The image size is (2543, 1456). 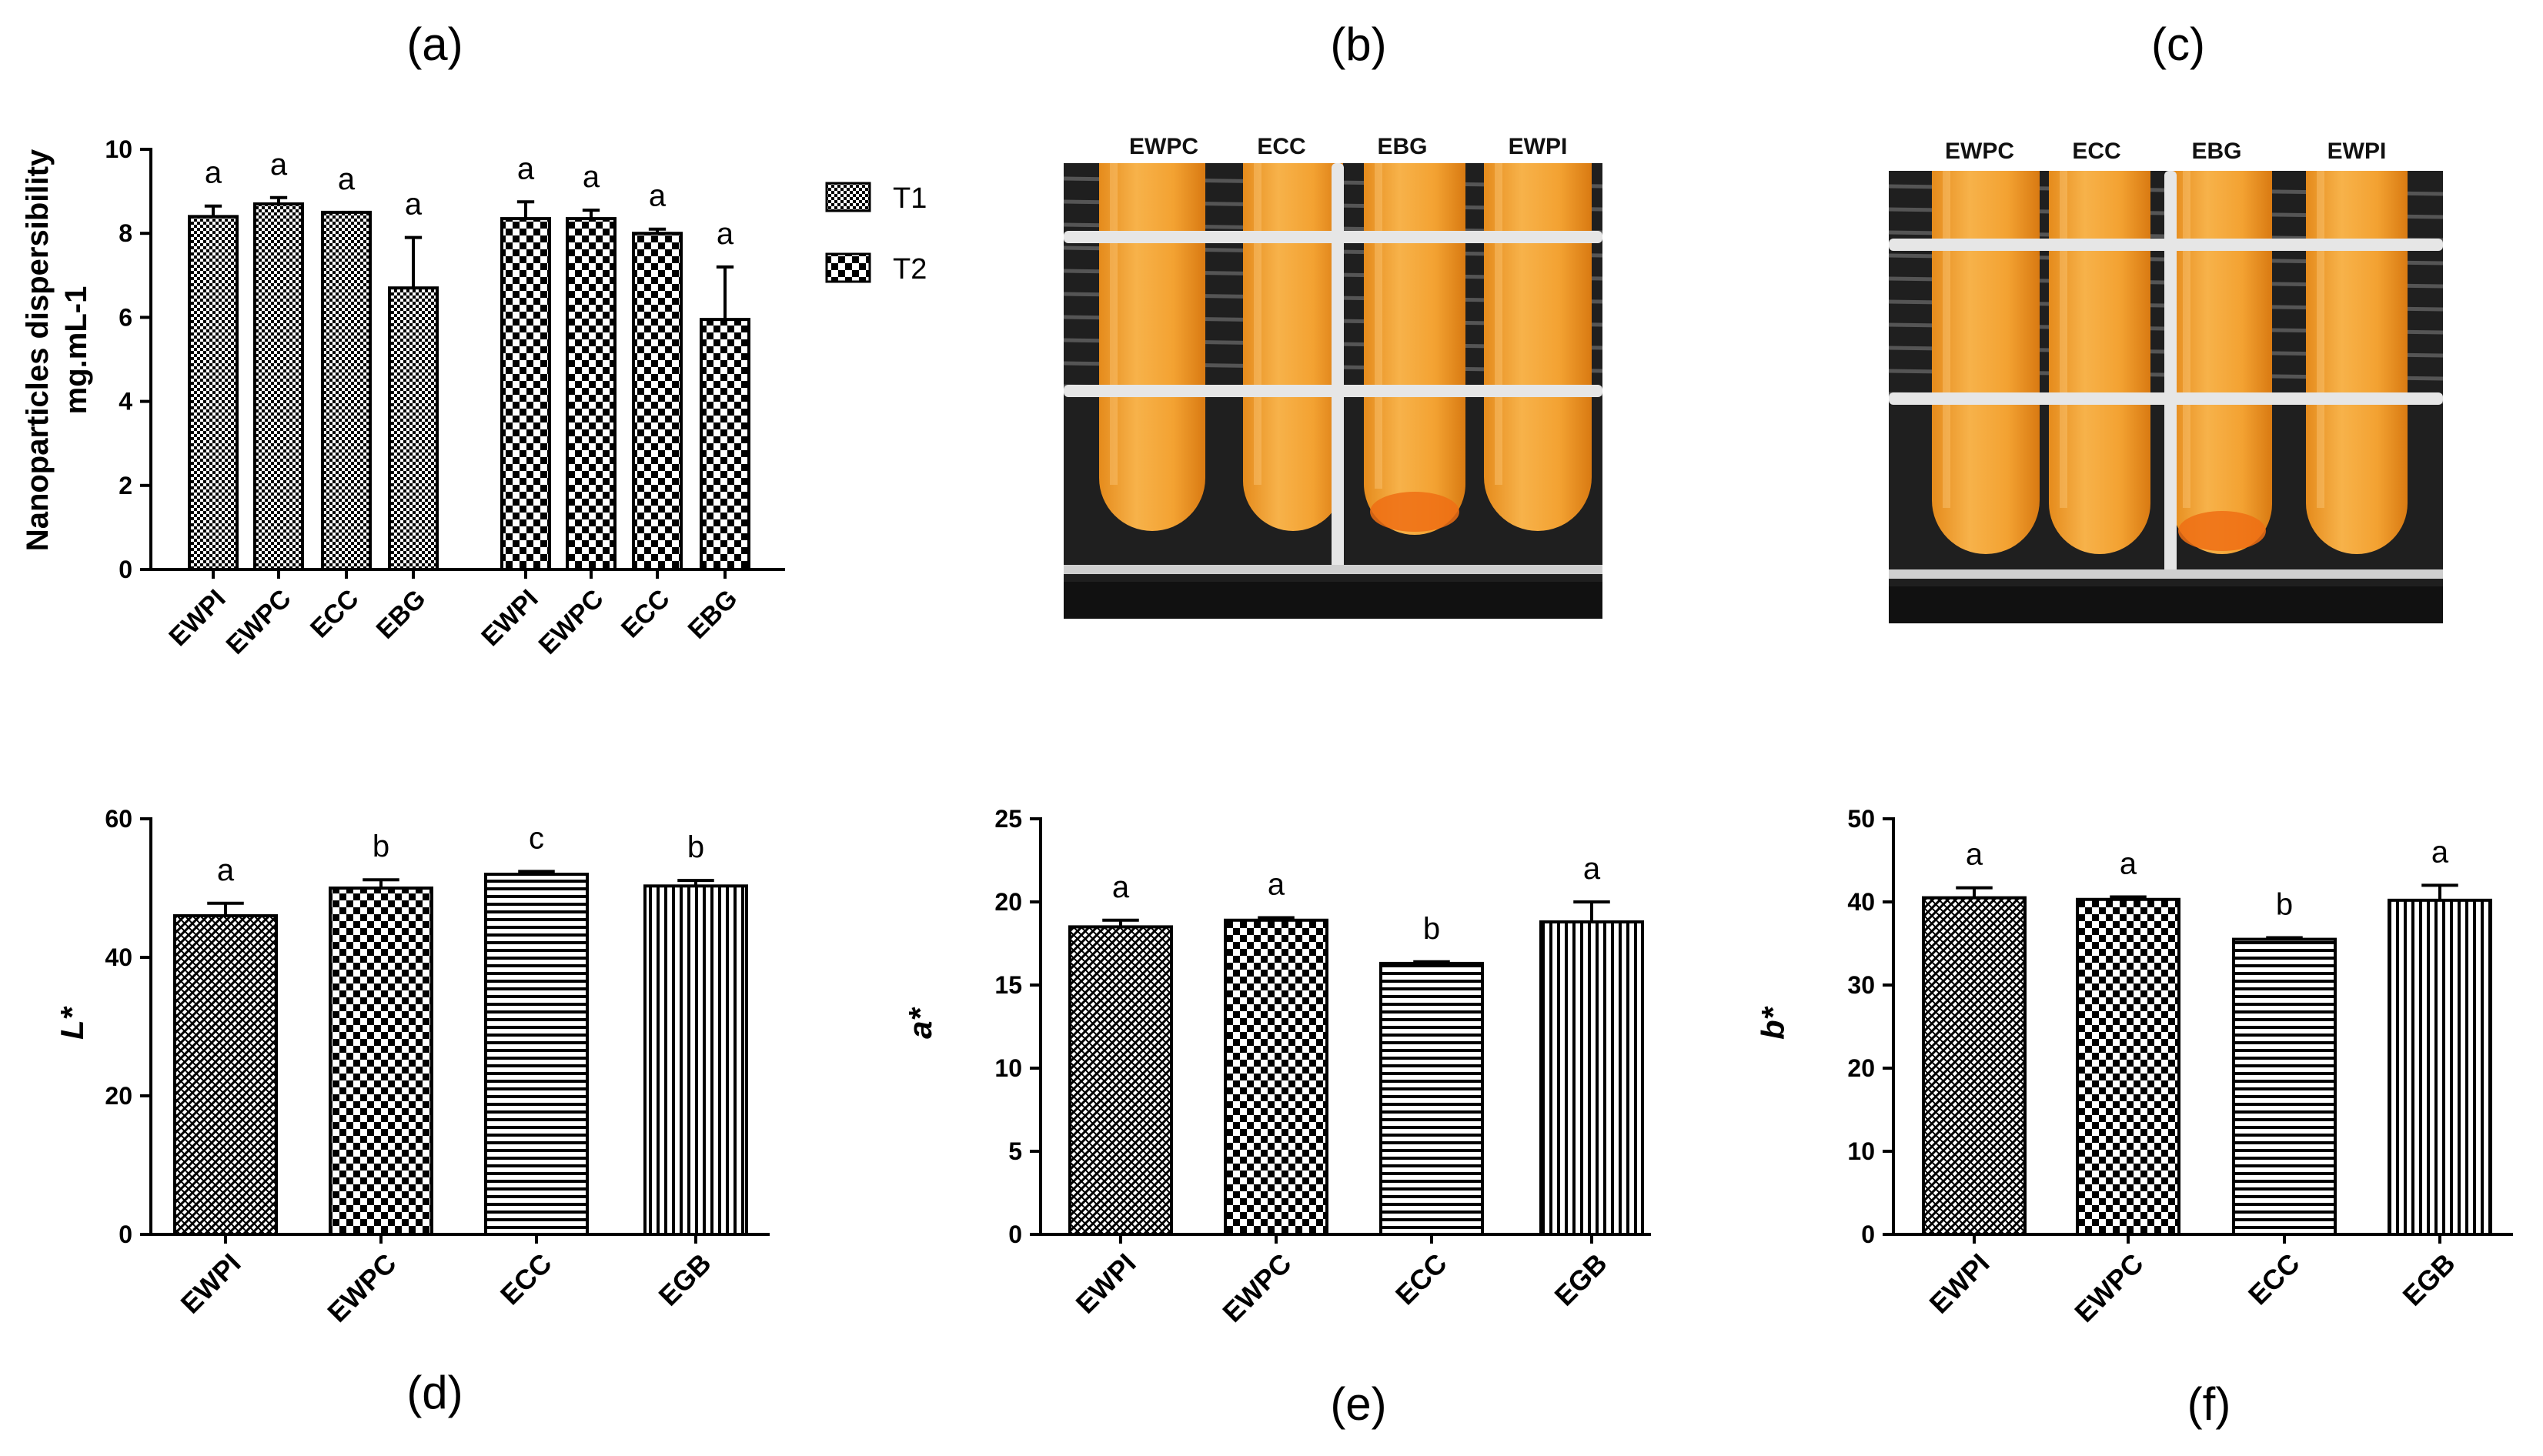 I want to click on y-tick-label: 20, so click(x=1008, y=902).